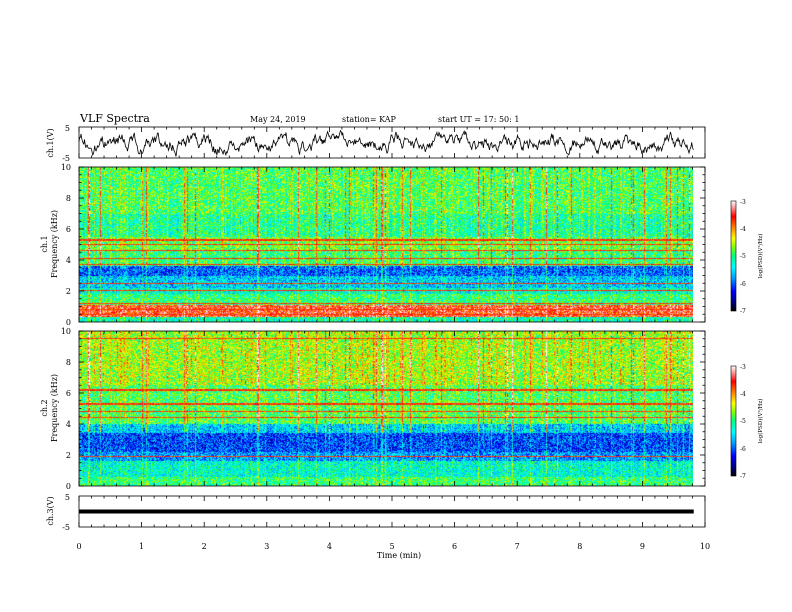 This screenshot has height=612, width=792. I want to click on xtick-label: 3, so click(266, 546).